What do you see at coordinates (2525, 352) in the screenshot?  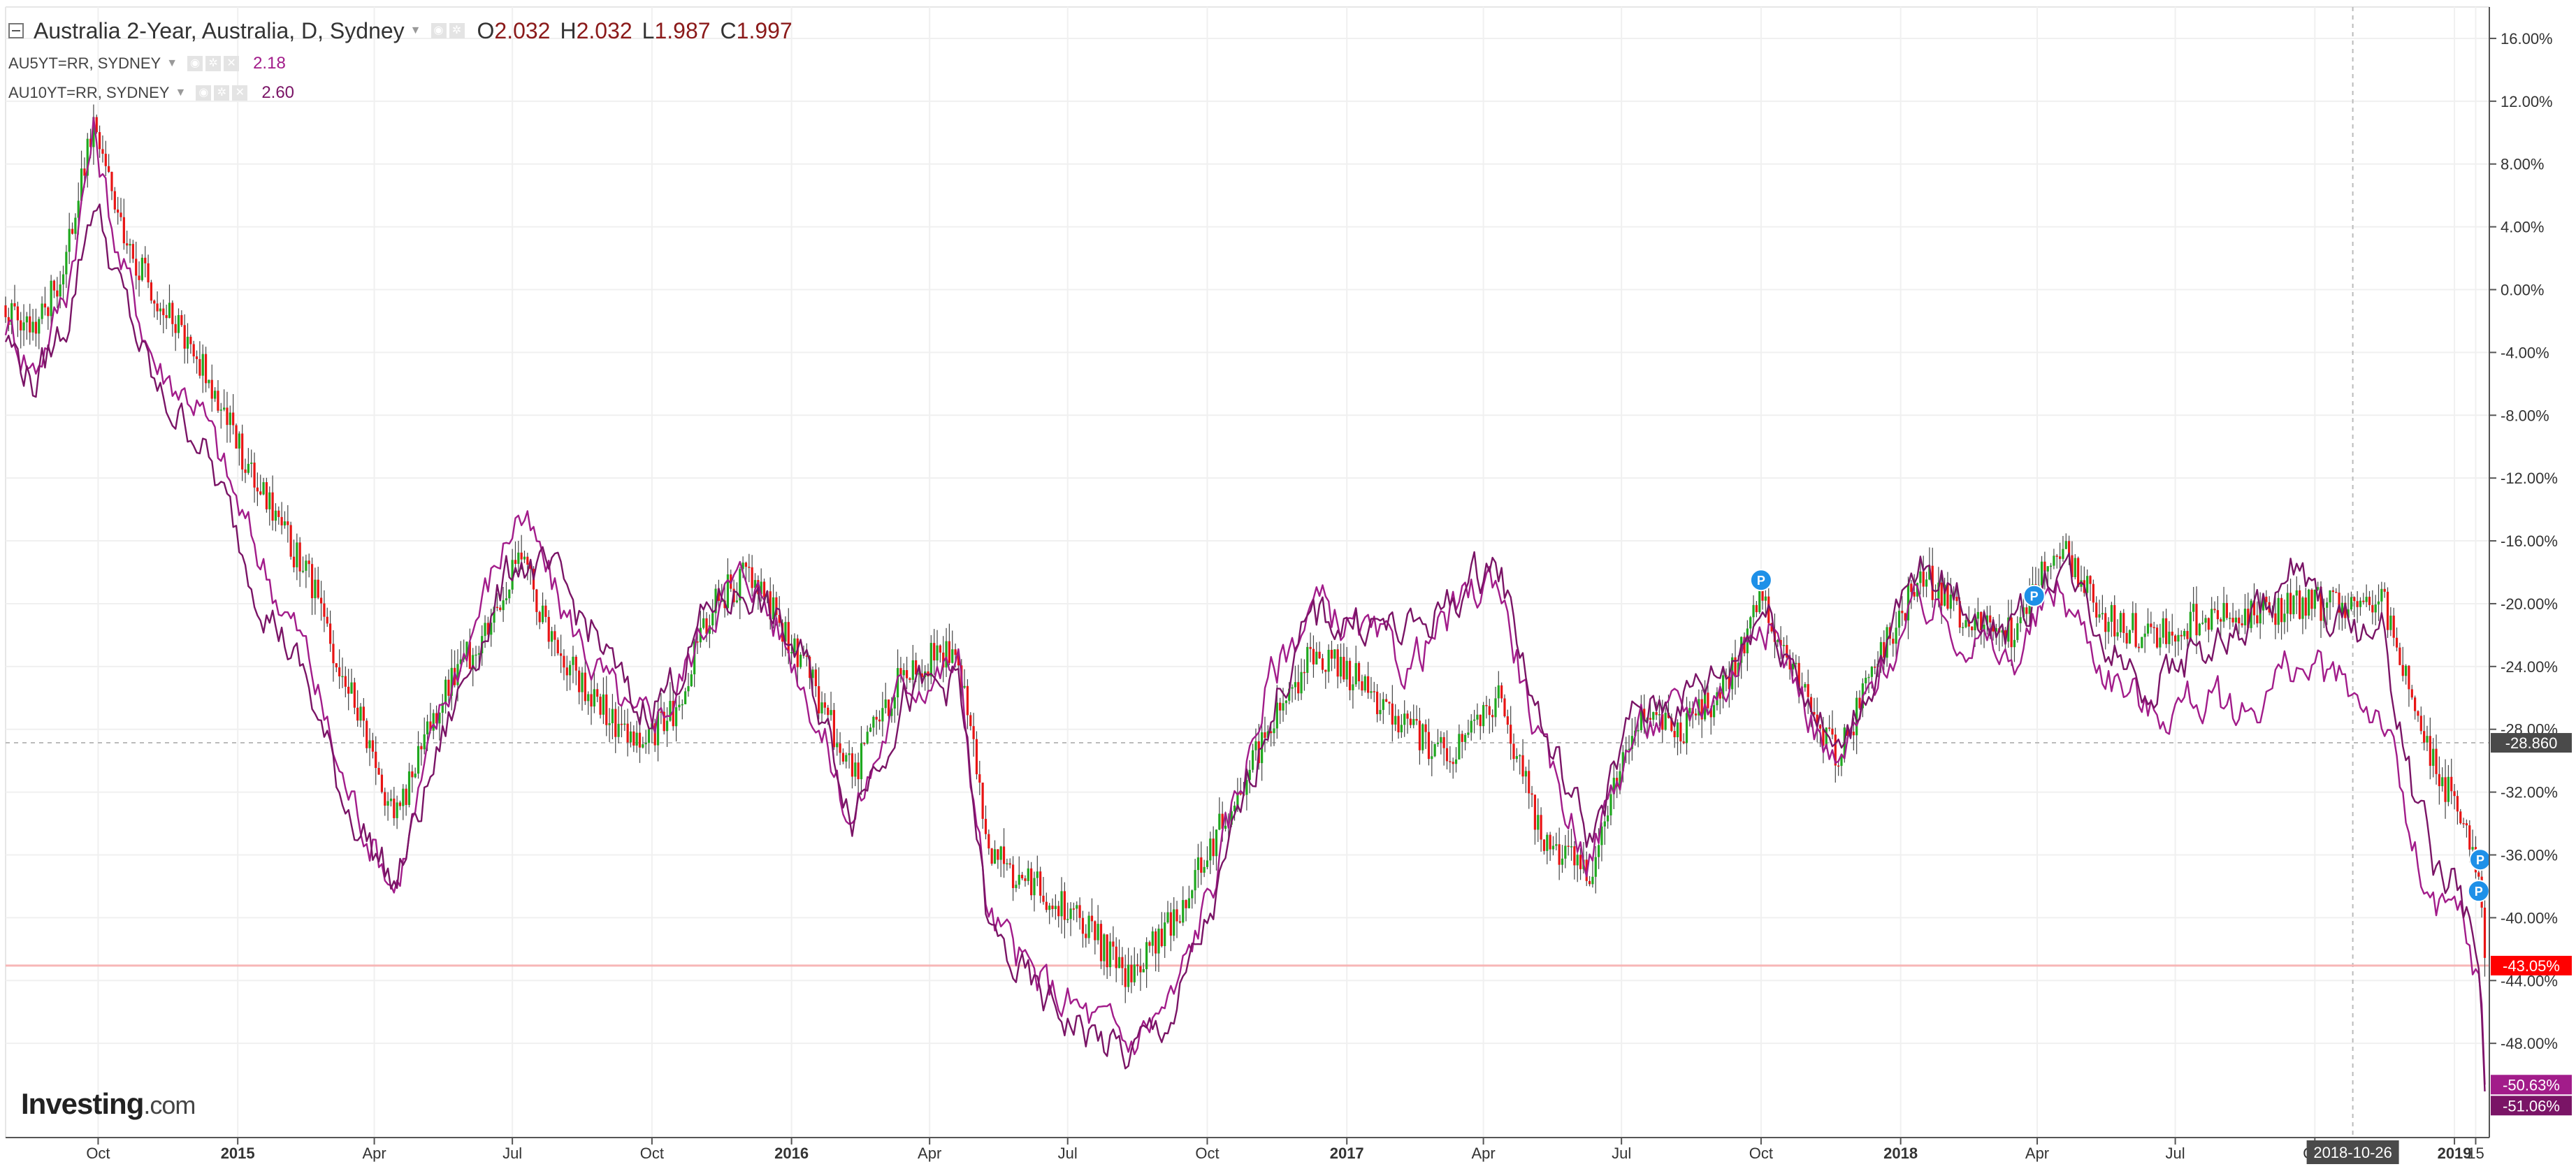 I see `y-tick-label: -4.00%` at bounding box center [2525, 352].